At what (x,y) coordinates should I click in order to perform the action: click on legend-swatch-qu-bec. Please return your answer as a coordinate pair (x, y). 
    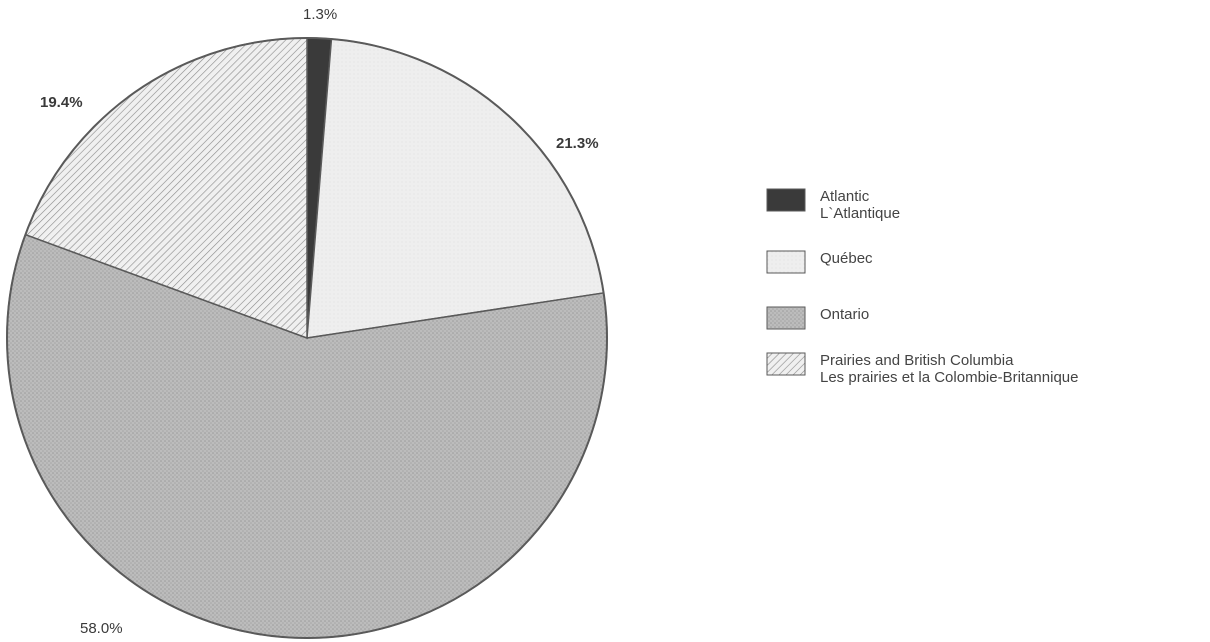
    Looking at the image, I should click on (786, 262).